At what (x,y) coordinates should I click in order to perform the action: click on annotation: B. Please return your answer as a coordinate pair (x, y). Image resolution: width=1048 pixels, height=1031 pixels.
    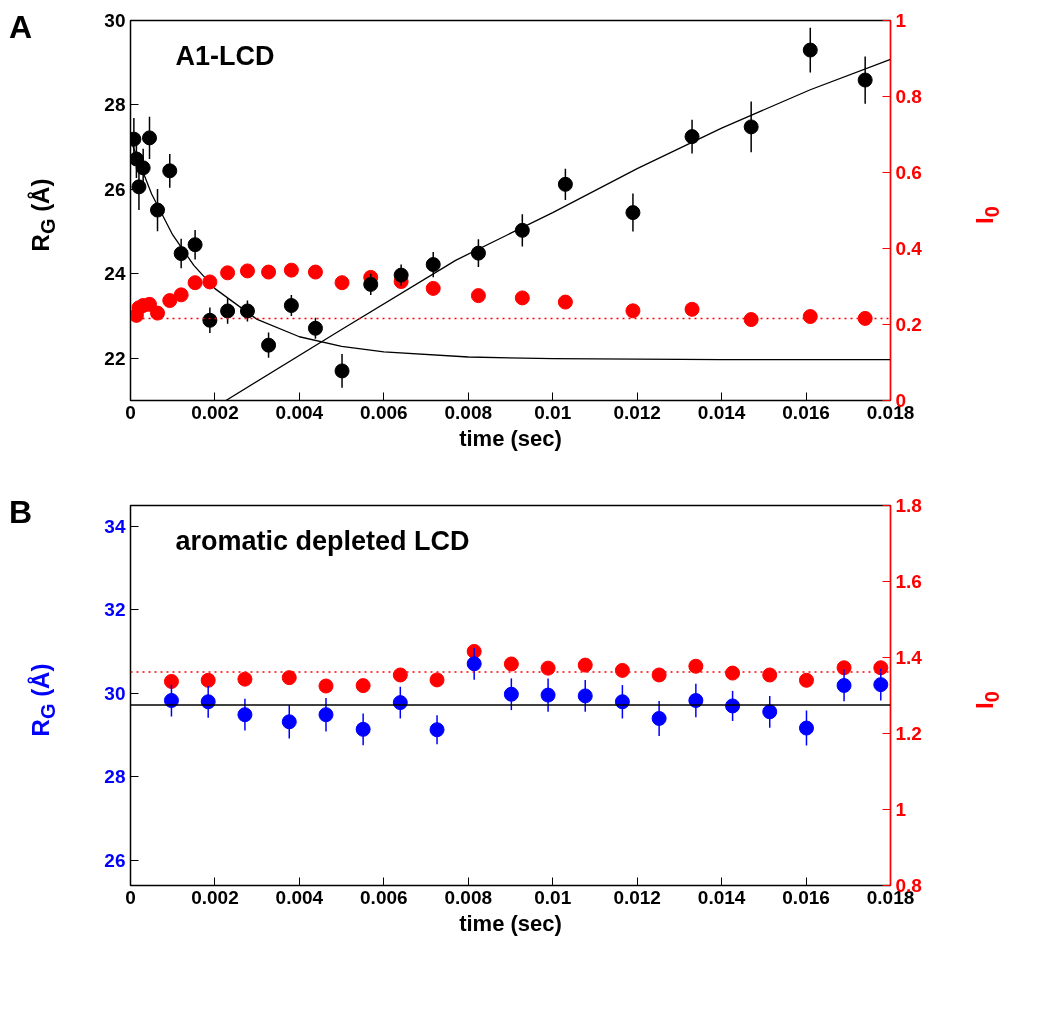
    Looking at the image, I should click on (21, 512).